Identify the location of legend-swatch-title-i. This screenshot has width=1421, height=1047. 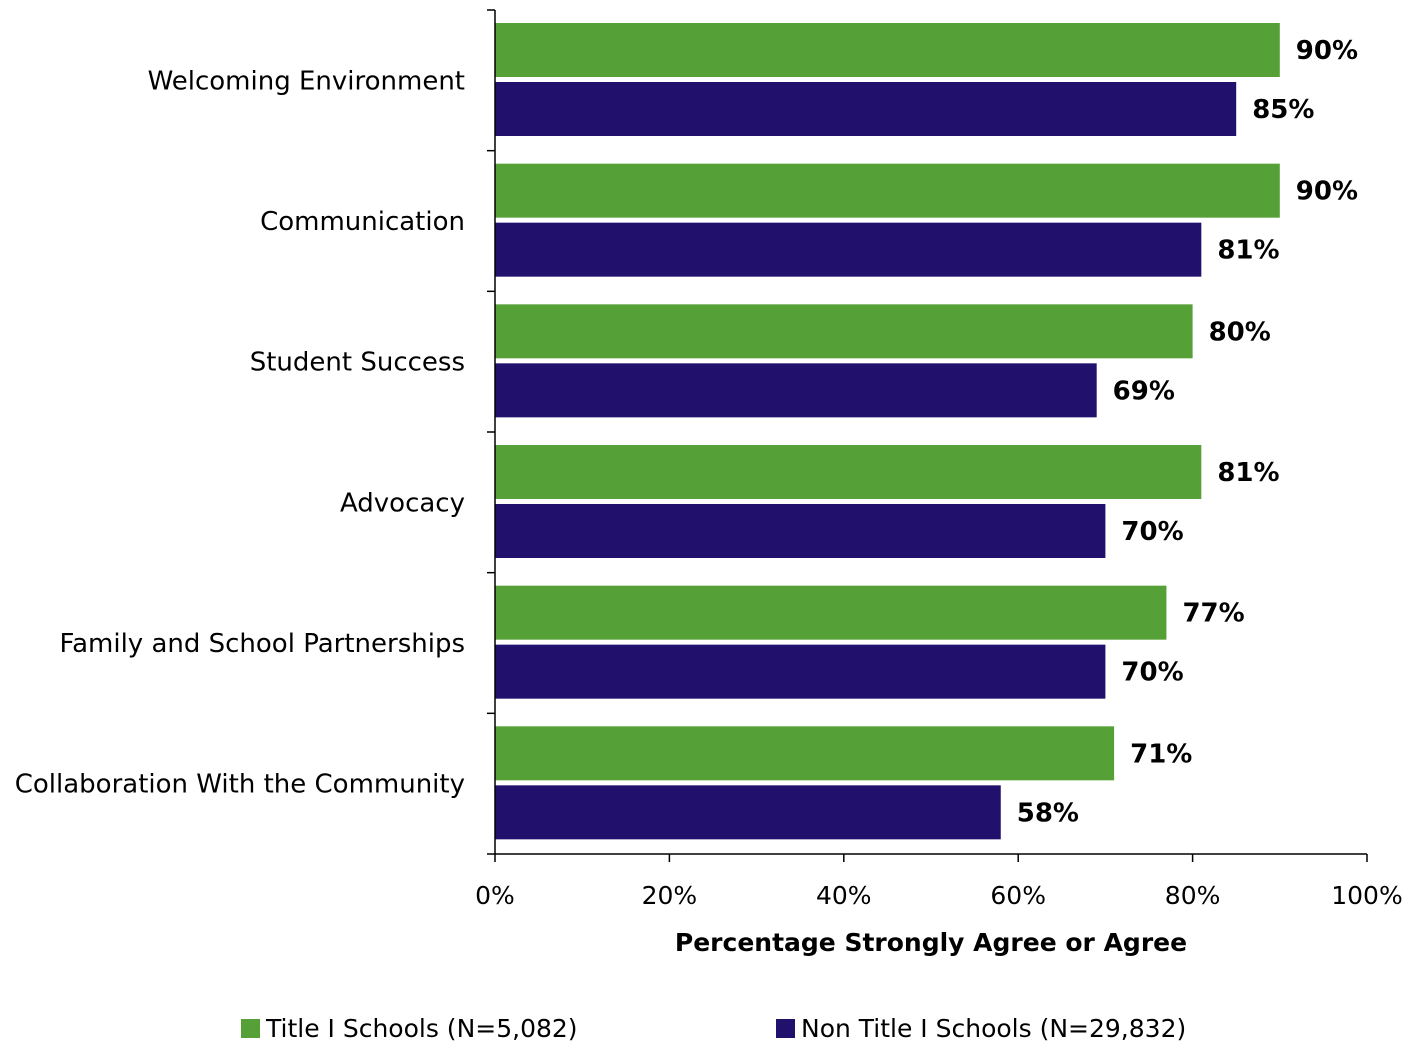
(250, 1028).